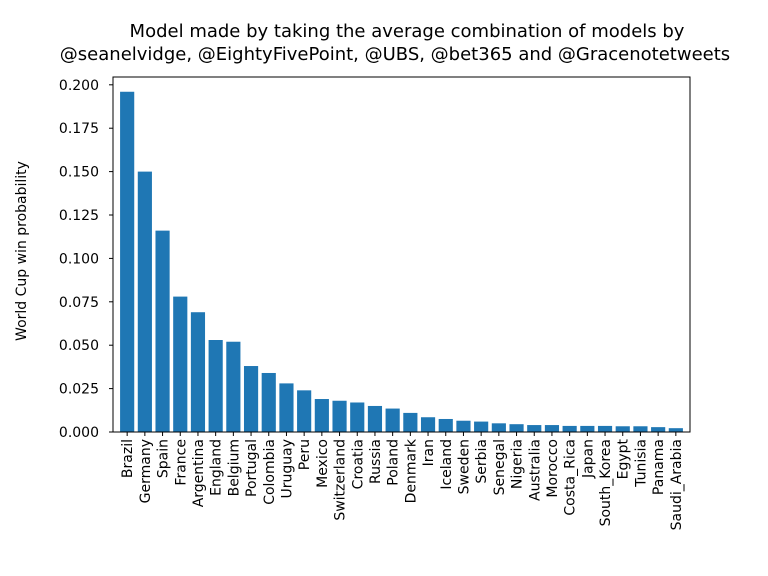  What do you see at coordinates (677, 484) in the screenshot?
I see `x-tick-label: Saudi_Arabia` at bounding box center [677, 484].